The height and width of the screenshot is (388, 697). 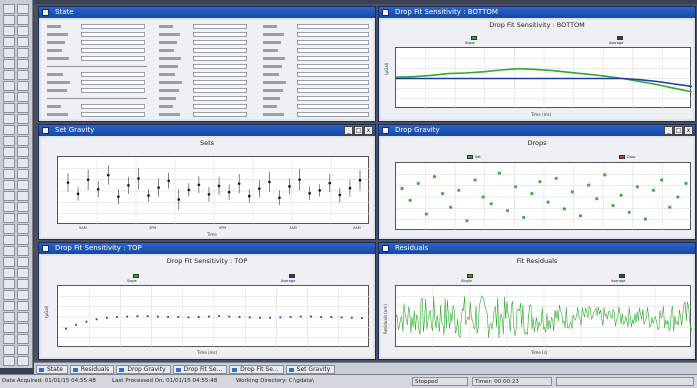 I want to click on state-window-titlebar: State, so click(x=207, y=12).